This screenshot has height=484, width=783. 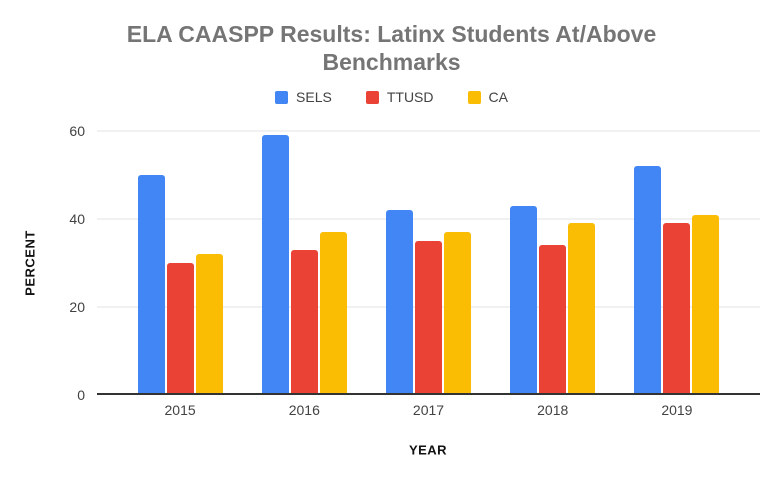 I want to click on y-axis-title: PERCENT, so click(x=30, y=263).